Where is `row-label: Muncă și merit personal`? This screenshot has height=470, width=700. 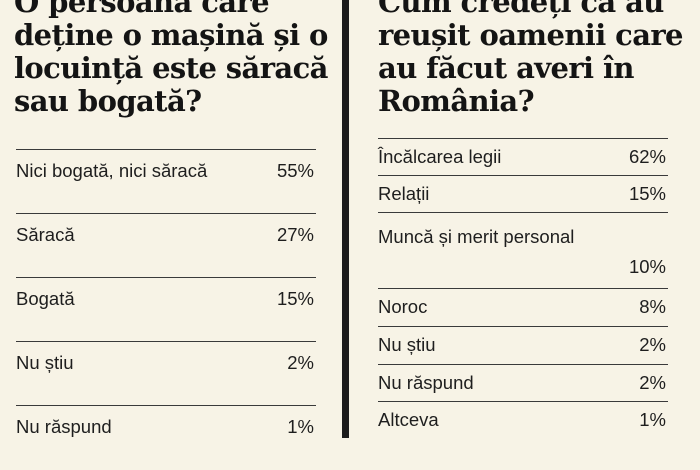 row-label: Muncă și merit personal is located at coordinates (476, 236).